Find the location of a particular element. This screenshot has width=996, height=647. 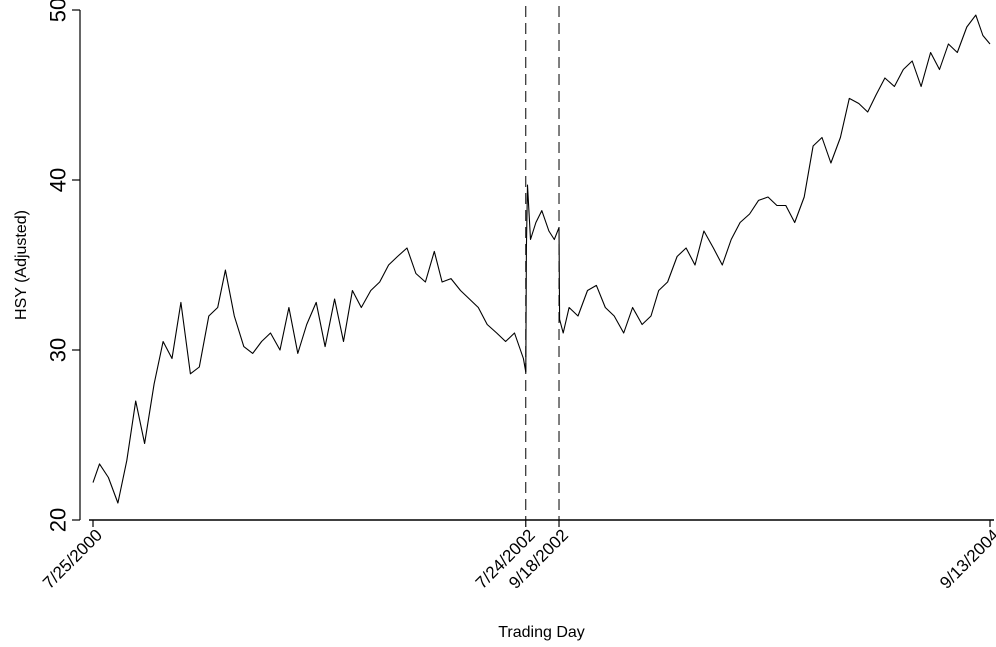

reference-lines is located at coordinates (542, 263).